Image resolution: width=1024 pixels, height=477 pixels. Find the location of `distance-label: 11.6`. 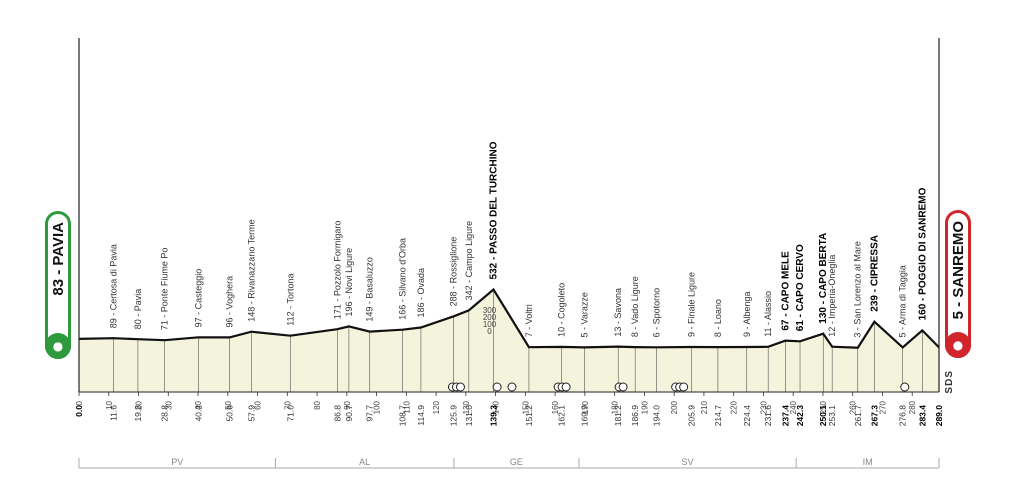

distance-label: 11.6 is located at coordinates (114, 413).